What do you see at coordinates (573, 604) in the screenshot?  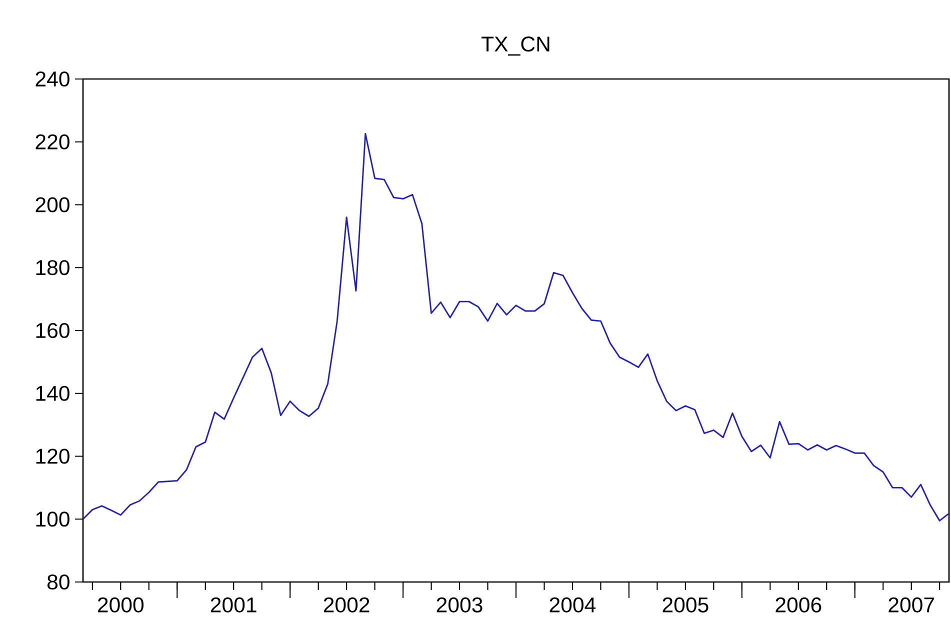 I see `x-tick-label: 2004` at bounding box center [573, 604].